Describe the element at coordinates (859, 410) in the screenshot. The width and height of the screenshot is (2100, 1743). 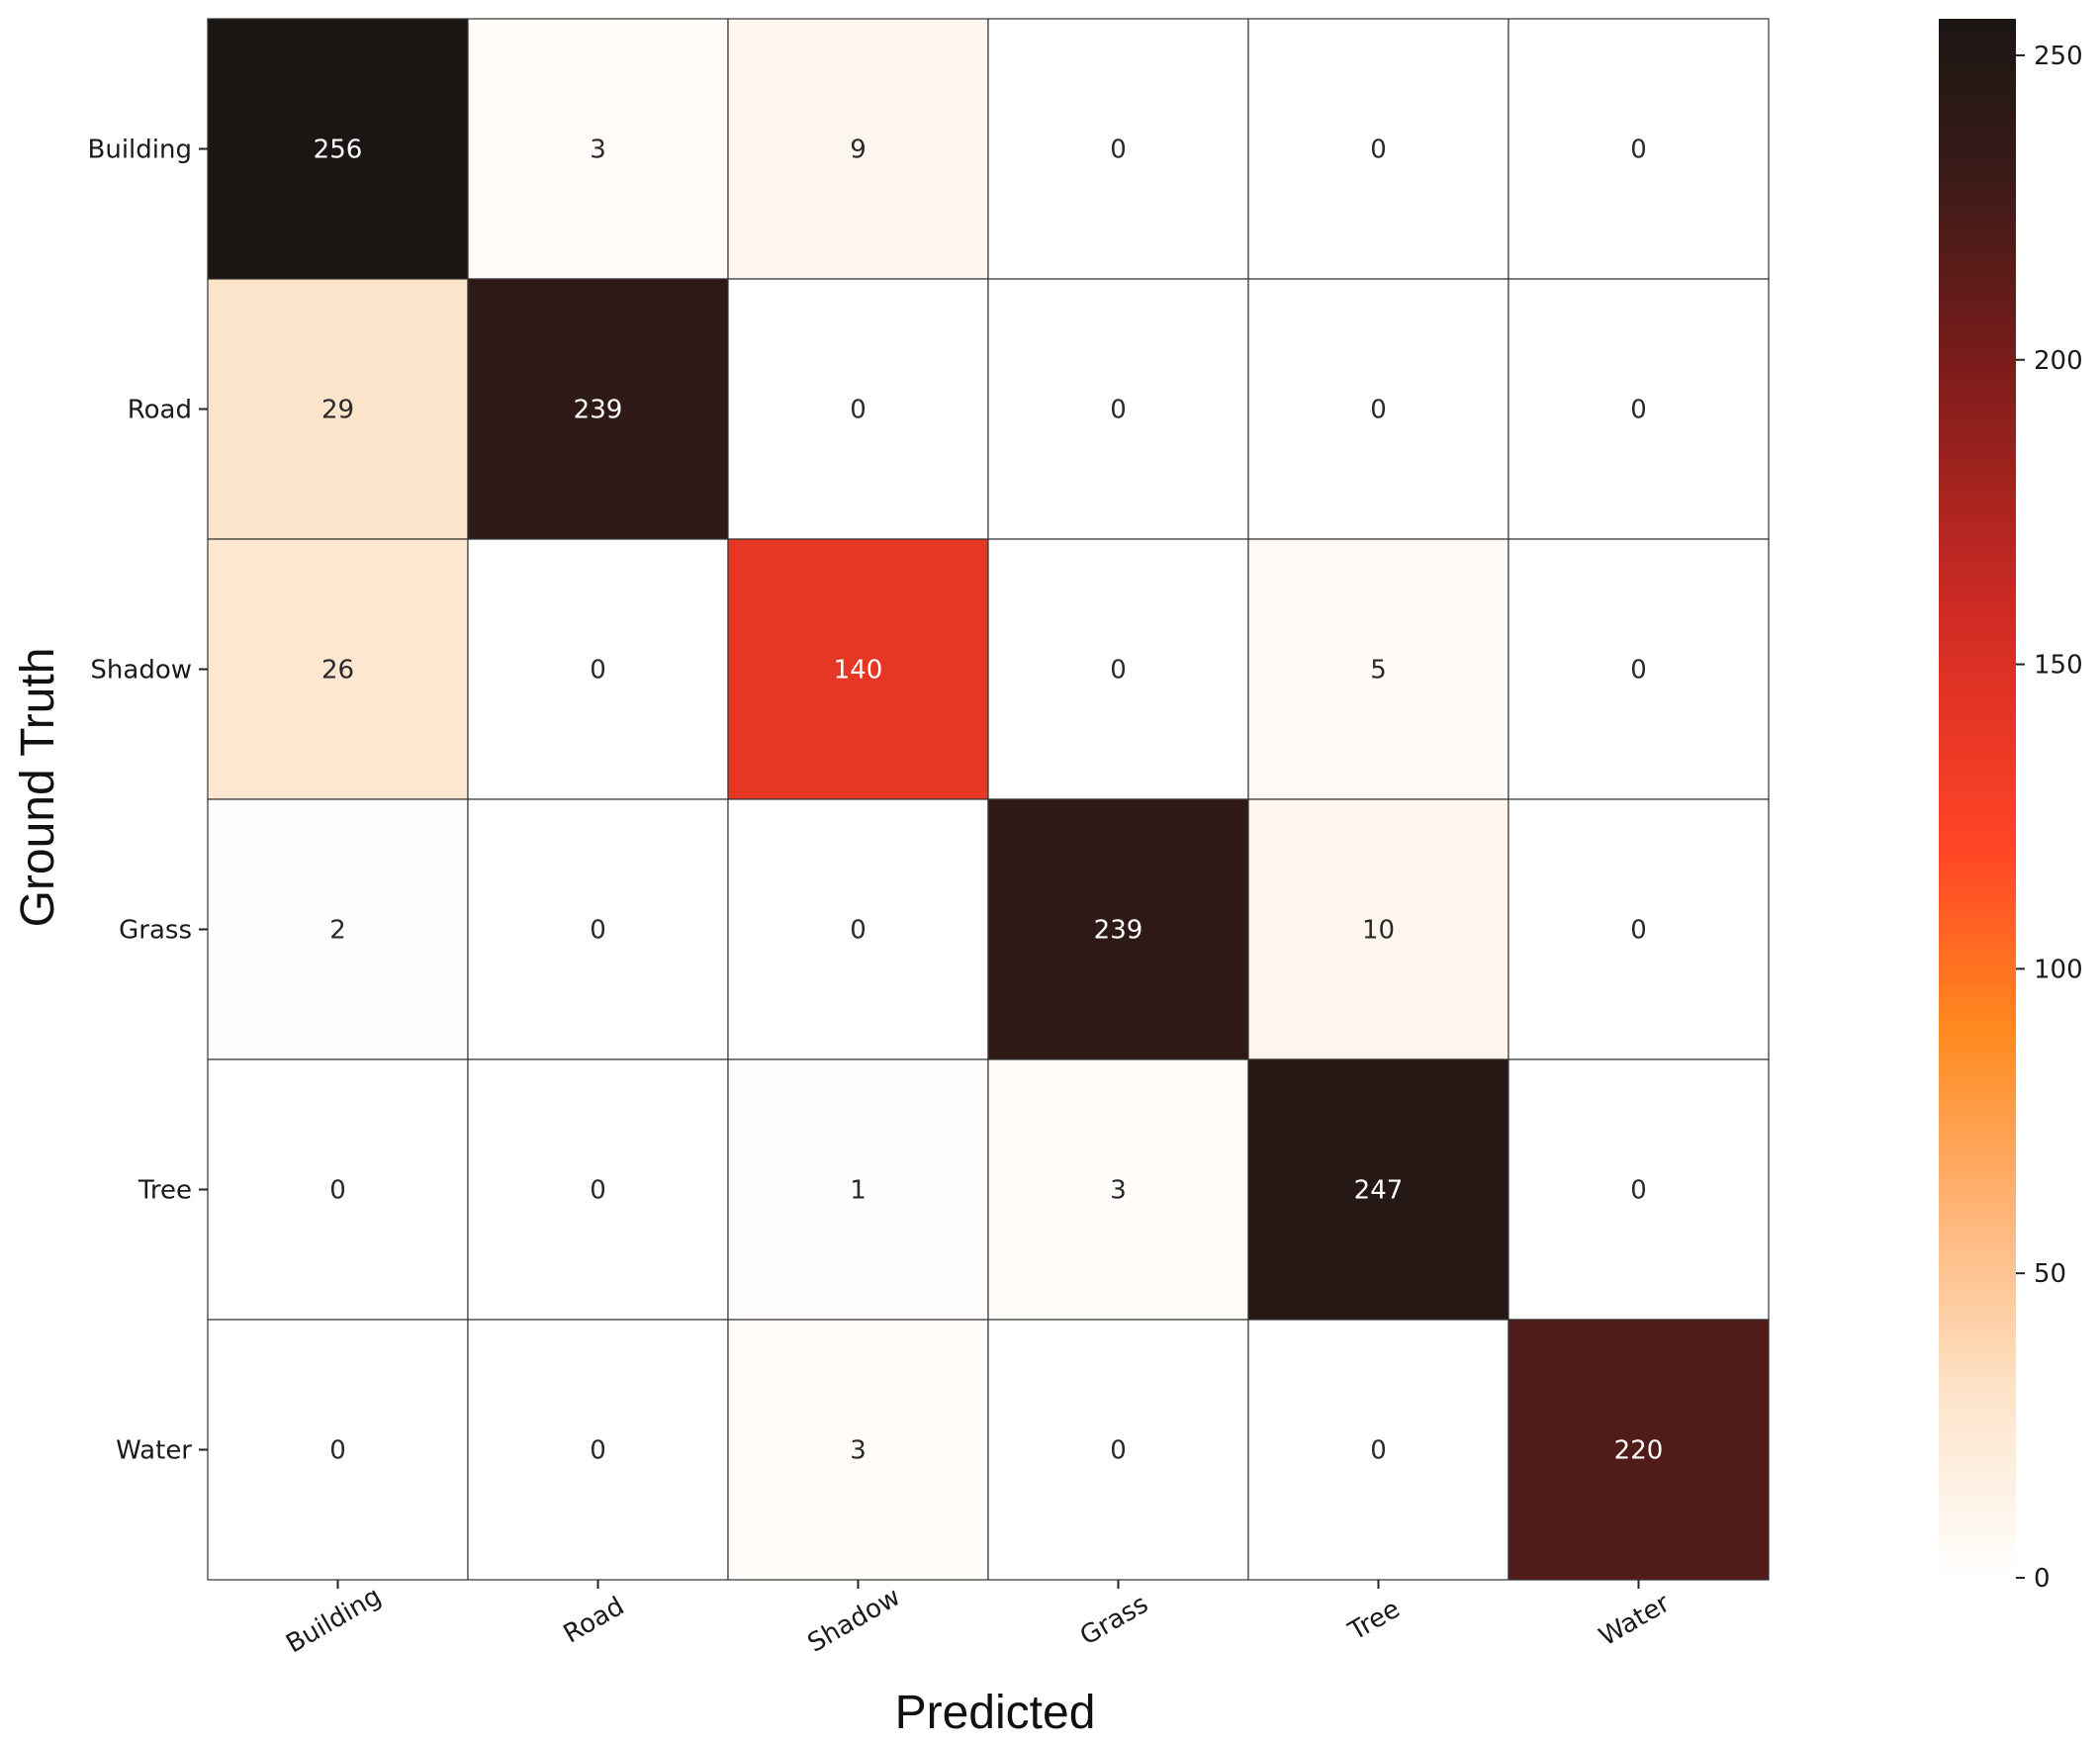
I see `cell-value-r1-c2: 0` at that location.